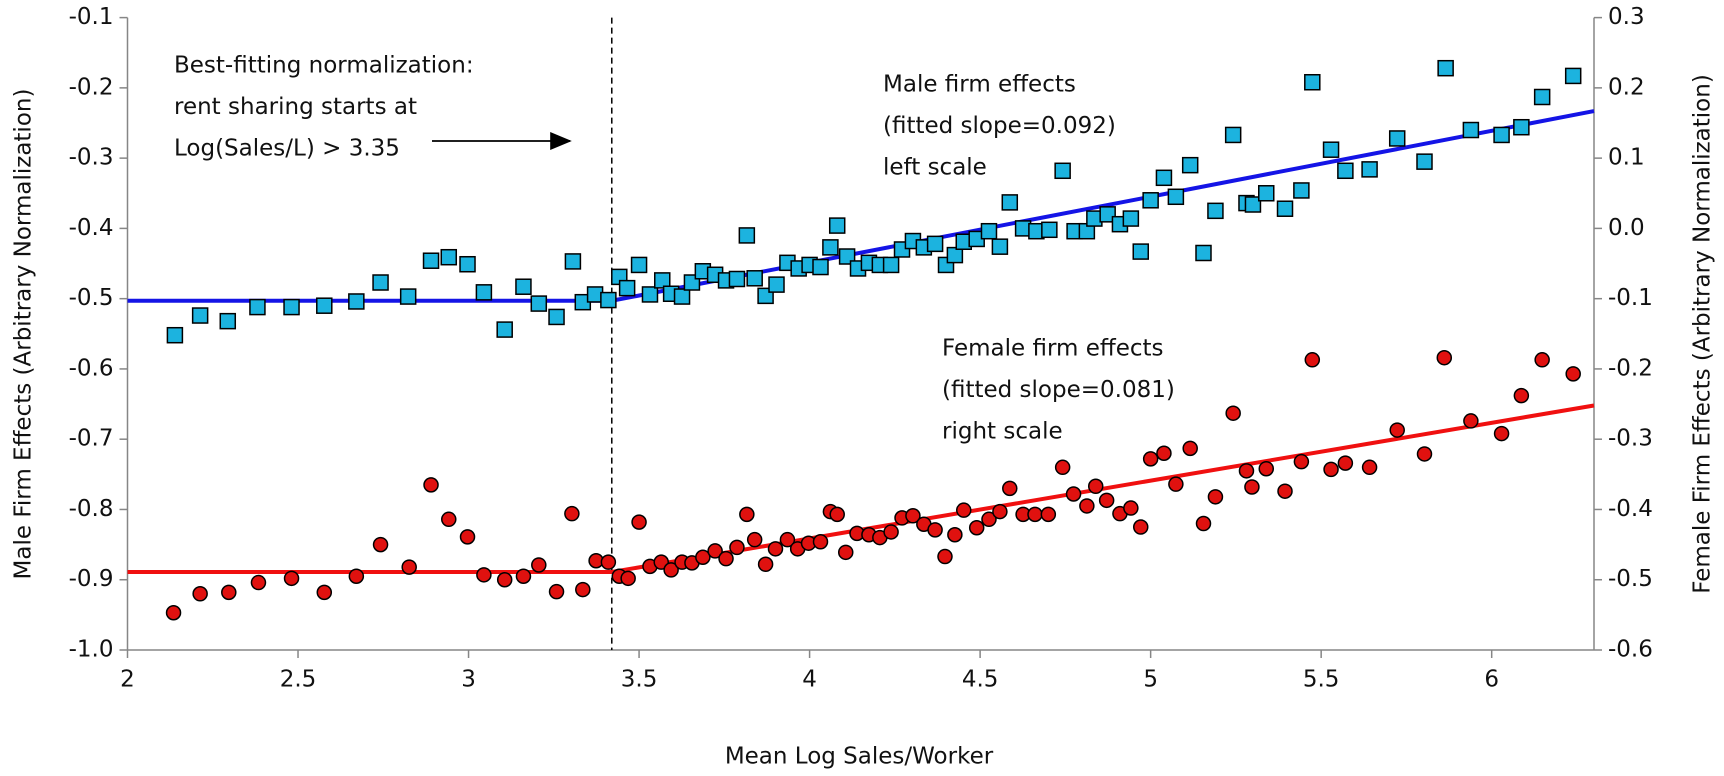 The image size is (1724, 776). I want to click on y-tick-label: -0.5, so click(91, 298).